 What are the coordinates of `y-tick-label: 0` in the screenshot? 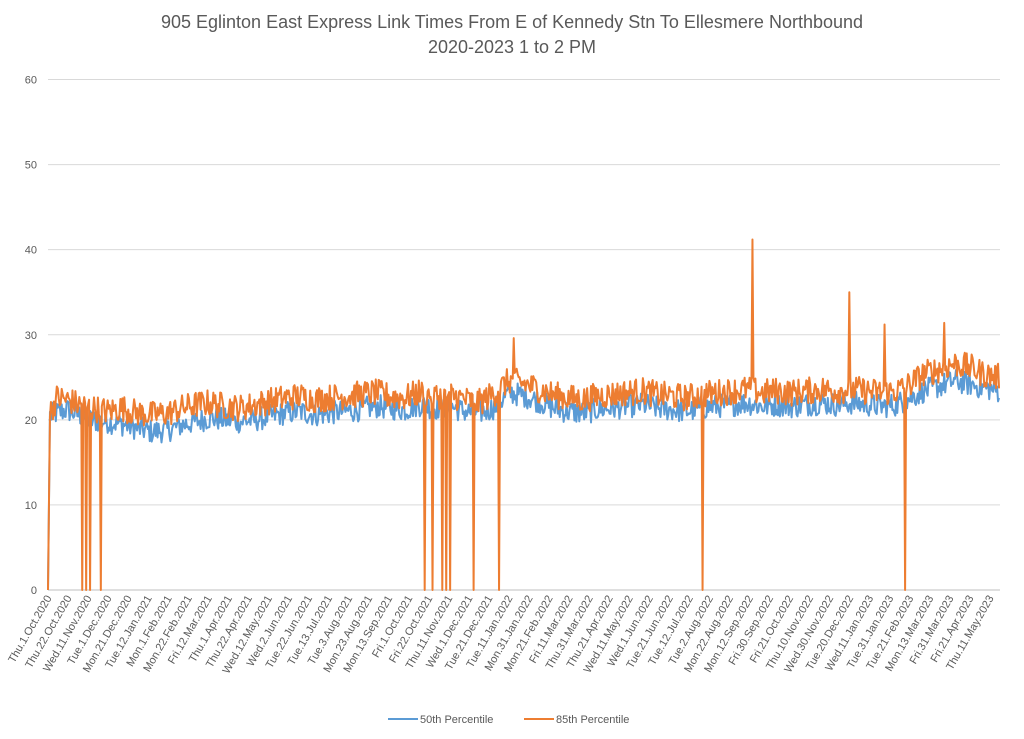 It's located at (34, 591).